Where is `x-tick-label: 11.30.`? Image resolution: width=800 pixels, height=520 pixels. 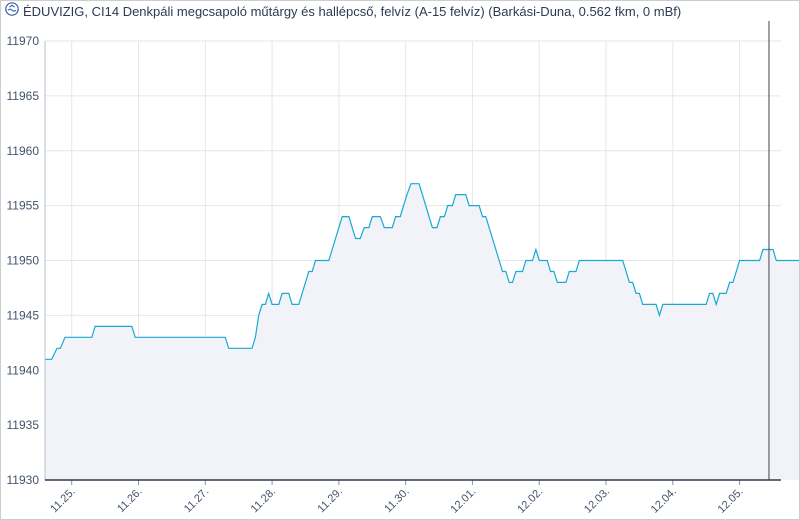
x-tick-label: 11.30. is located at coordinates (397, 501).